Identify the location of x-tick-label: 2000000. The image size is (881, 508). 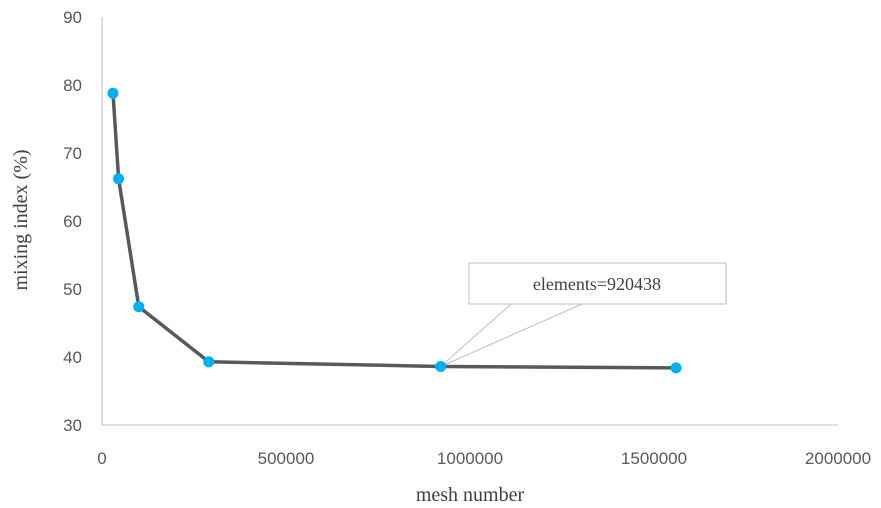
(838, 458).